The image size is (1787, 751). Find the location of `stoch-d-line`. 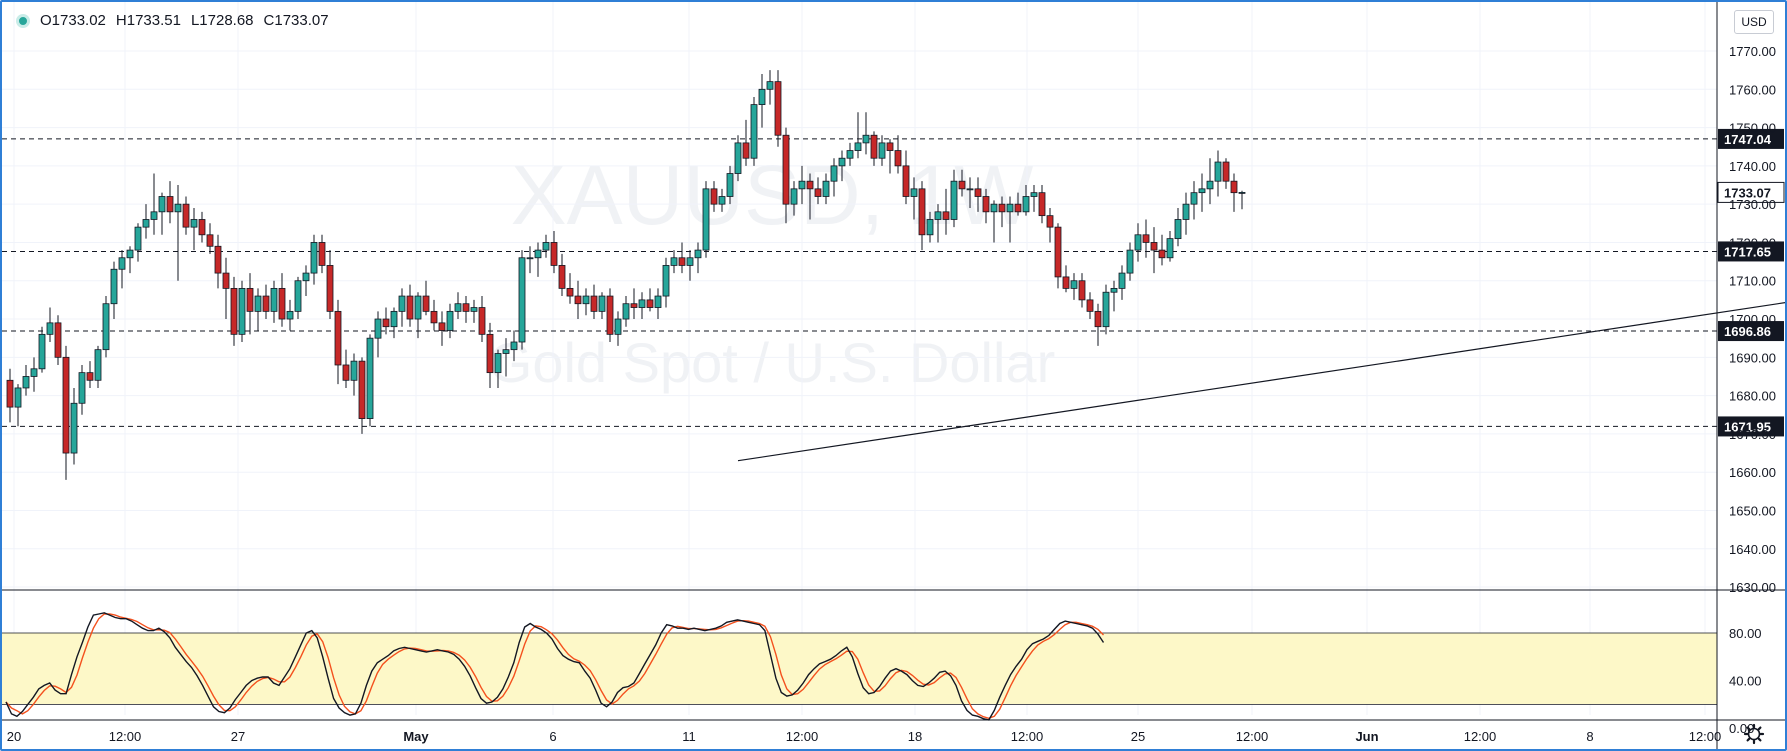

stoch-d-line is located at coordinates (554, 666).